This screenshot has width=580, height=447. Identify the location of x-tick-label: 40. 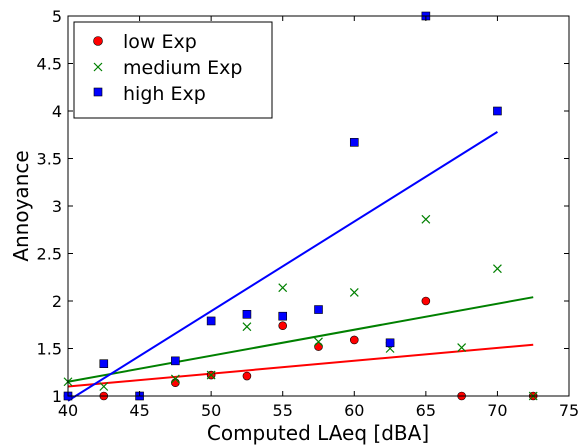
(68, 410).